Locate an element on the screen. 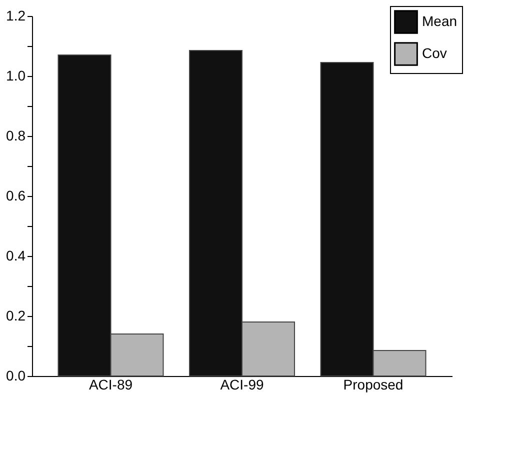  legend-label: Cov is located at coordinates (434, 53).